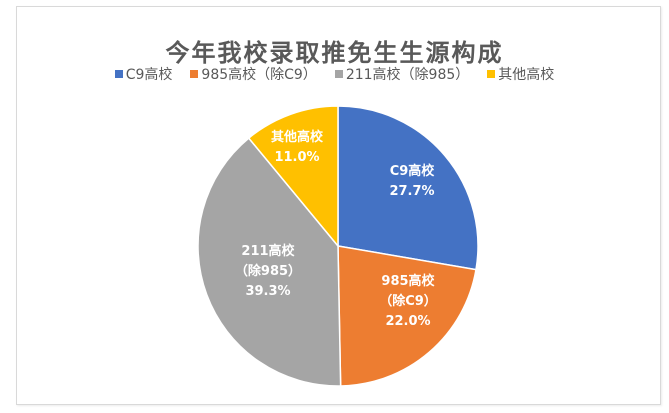 The image size is (669, 413). What do you see at coordinates (408, 281) in the screenshot?
I see `data-label-985: 985高校` at bounding box center [408, 281].